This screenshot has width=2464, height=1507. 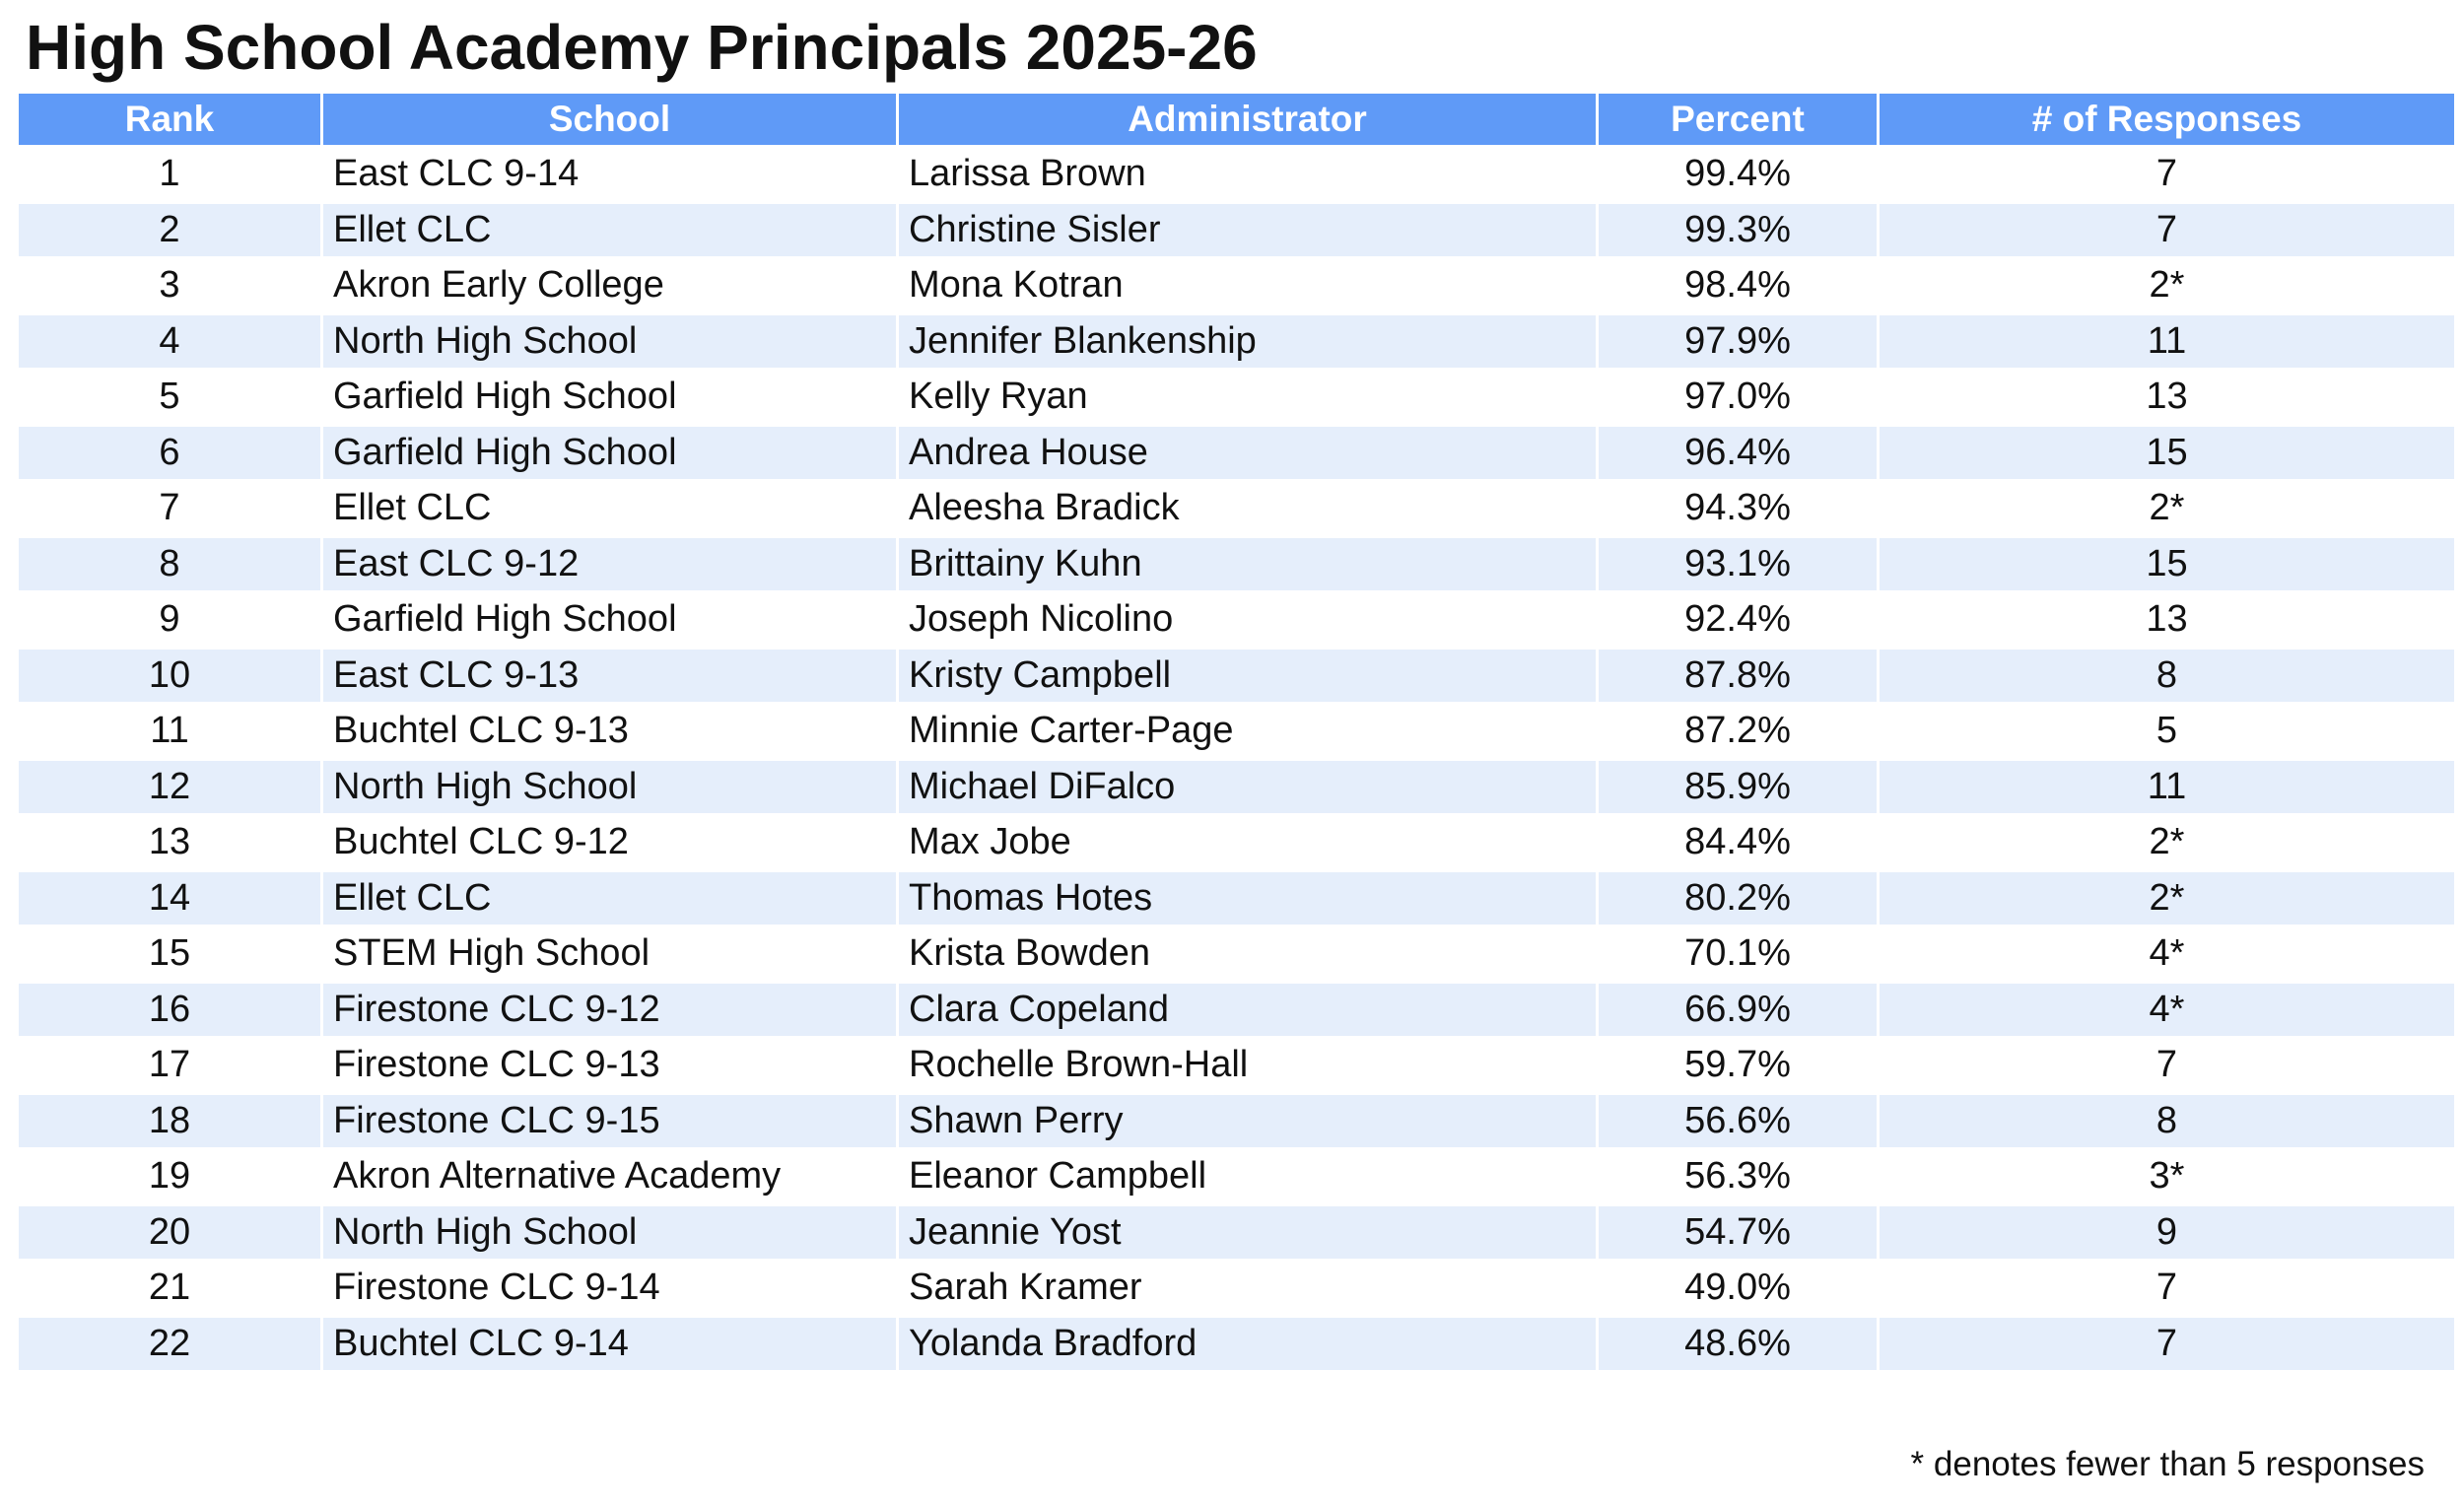 I want to click on table-row: 5 Garfield High School Kelly Ryan 97.0% 13, so click(x=1236, y=397).